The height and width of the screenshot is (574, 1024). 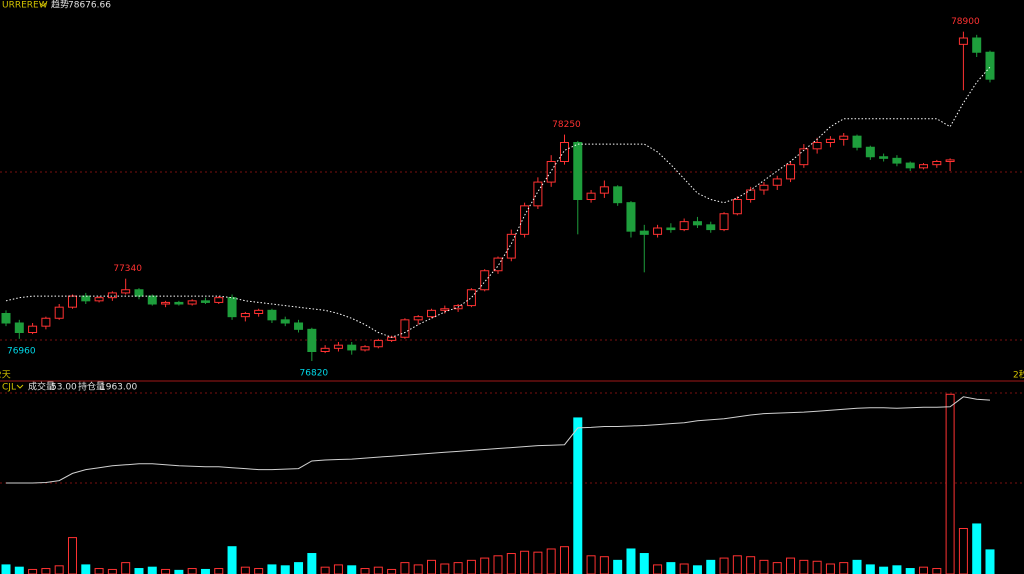 What do you see at coordinates (89, 6) in the screenshot?
I see `trend-value: 78676.66` at bounding box center [89, 6].